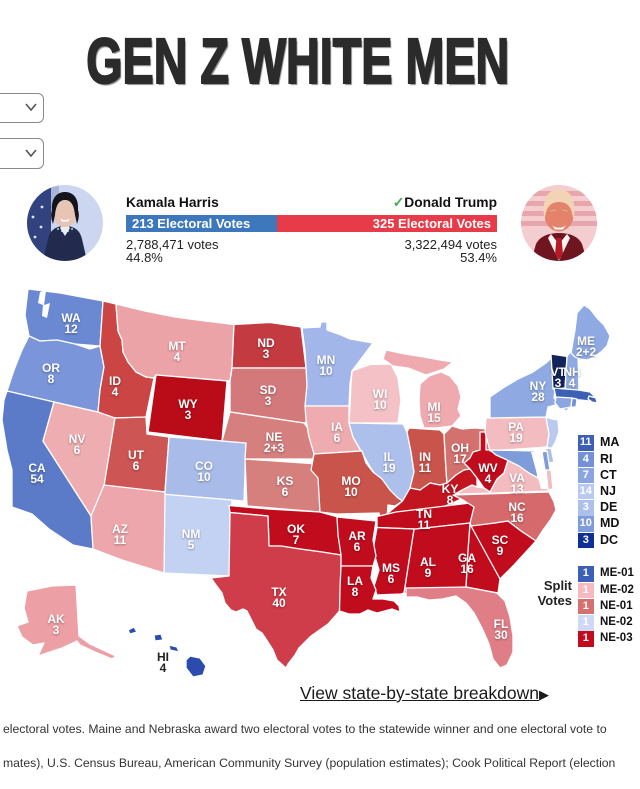  What do you see at coordinates (501, 624) in the screenshot?
I see `svg-text: FL` at bounding box center [501, 624].